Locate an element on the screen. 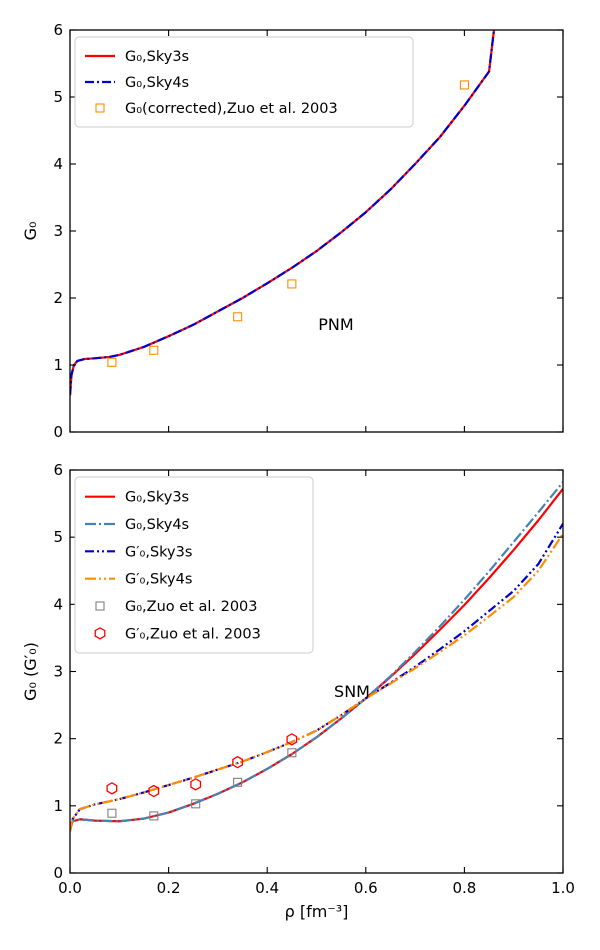 Image resolution: width=600 pixels, height=950 pixels. snm-ylabel: G₀ (G′₀) is located at coordinates (30, 671).